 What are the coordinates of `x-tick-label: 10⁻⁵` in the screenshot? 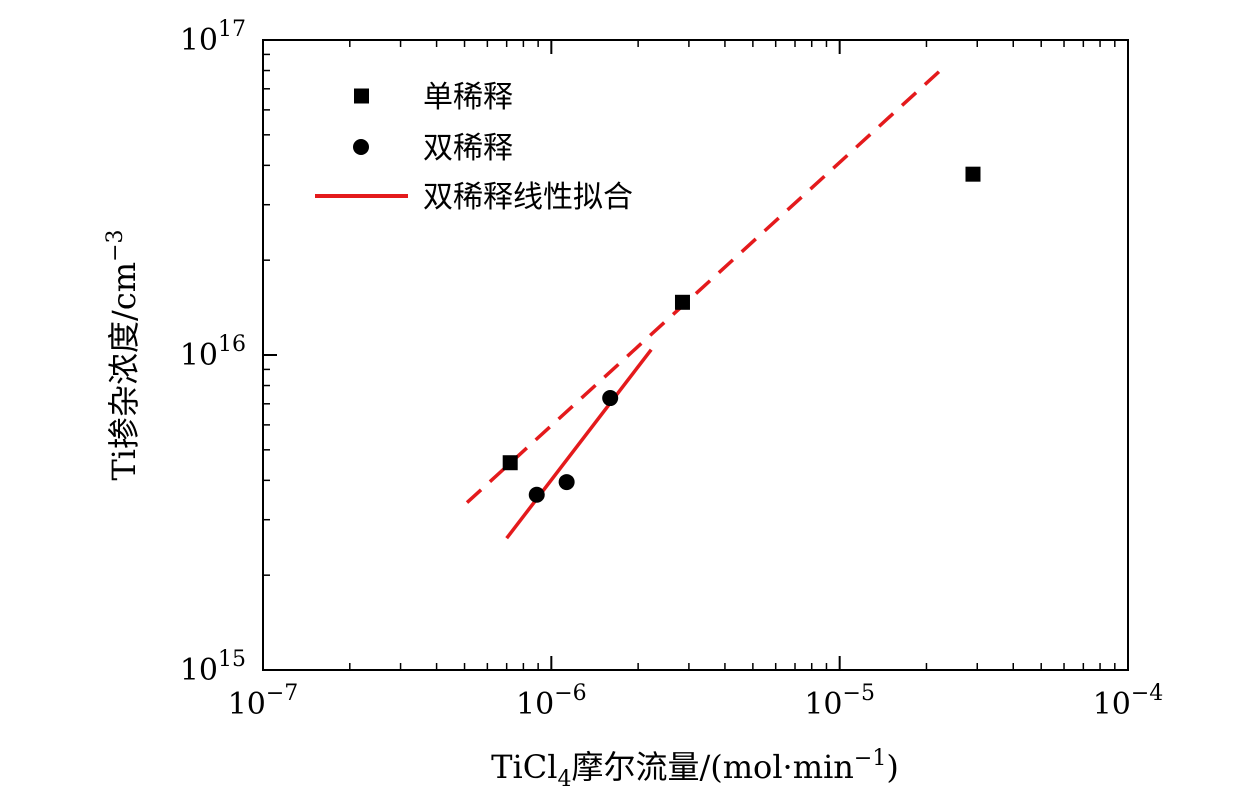 It's located at (839, 701).